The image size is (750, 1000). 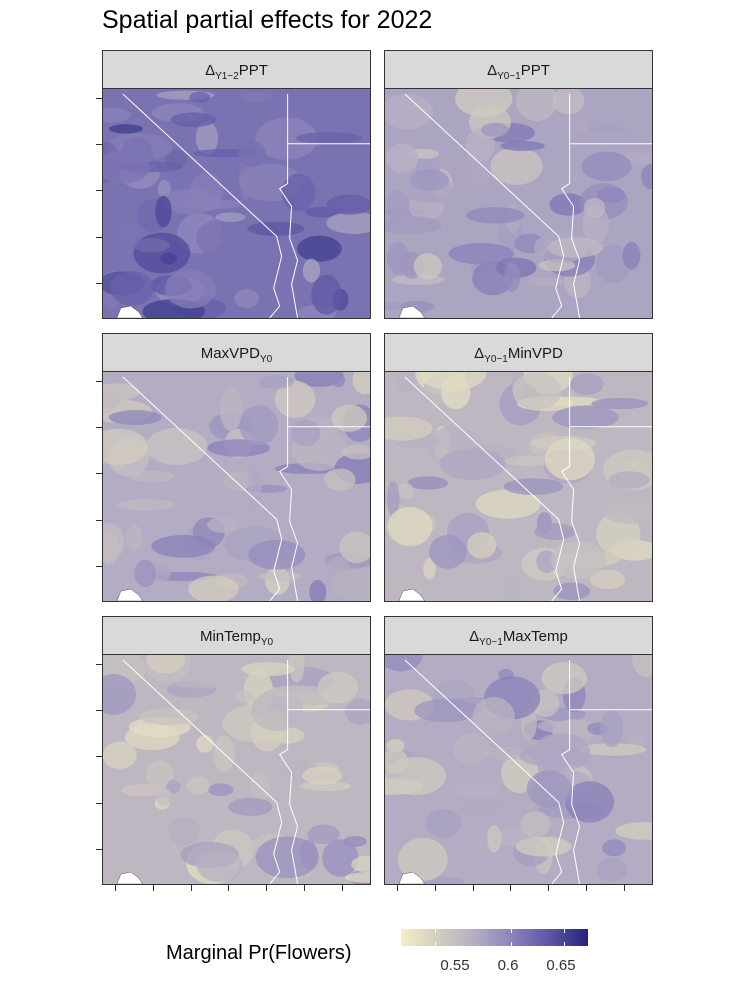 I want to click on facet-label-subscript: Y0, so click(x=267, y=642).